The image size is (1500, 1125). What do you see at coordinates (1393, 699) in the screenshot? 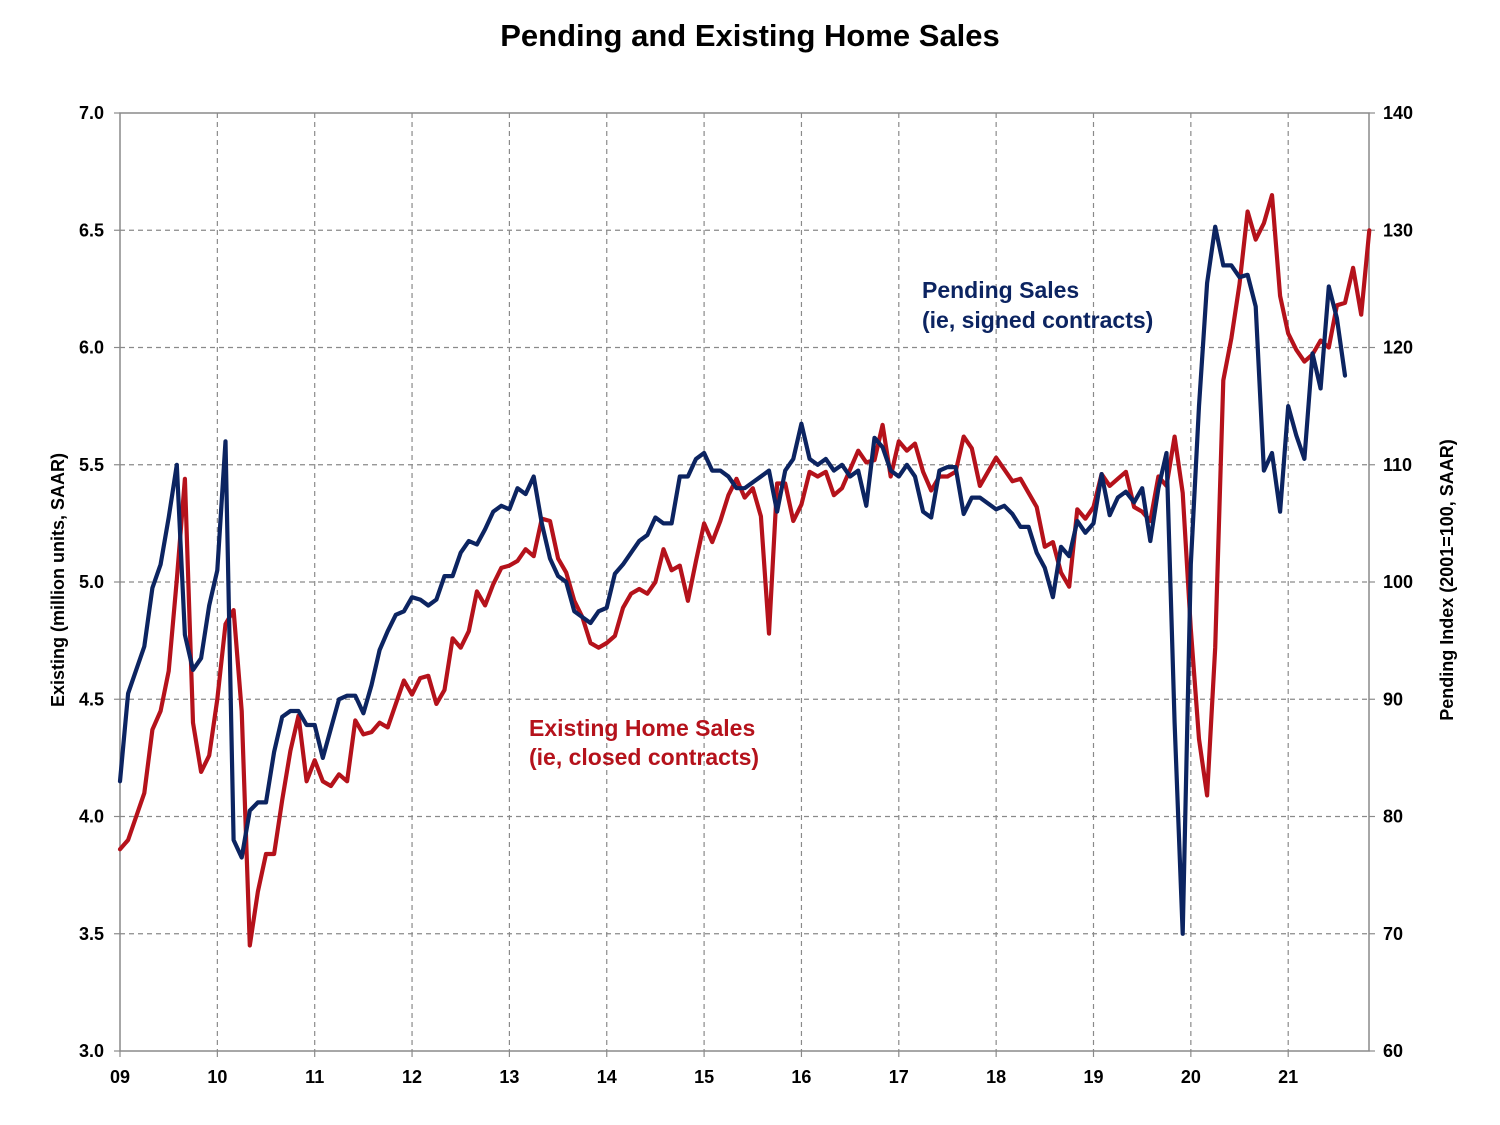
I see `y-right-tick-label: 90` at bounding box center [1393, 699].